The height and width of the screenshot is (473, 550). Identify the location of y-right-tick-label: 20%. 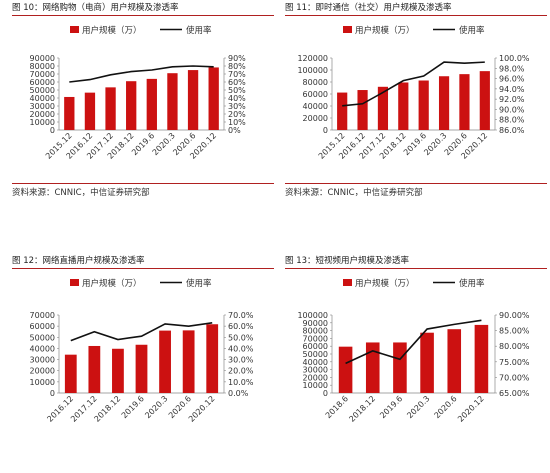
(237, 114).